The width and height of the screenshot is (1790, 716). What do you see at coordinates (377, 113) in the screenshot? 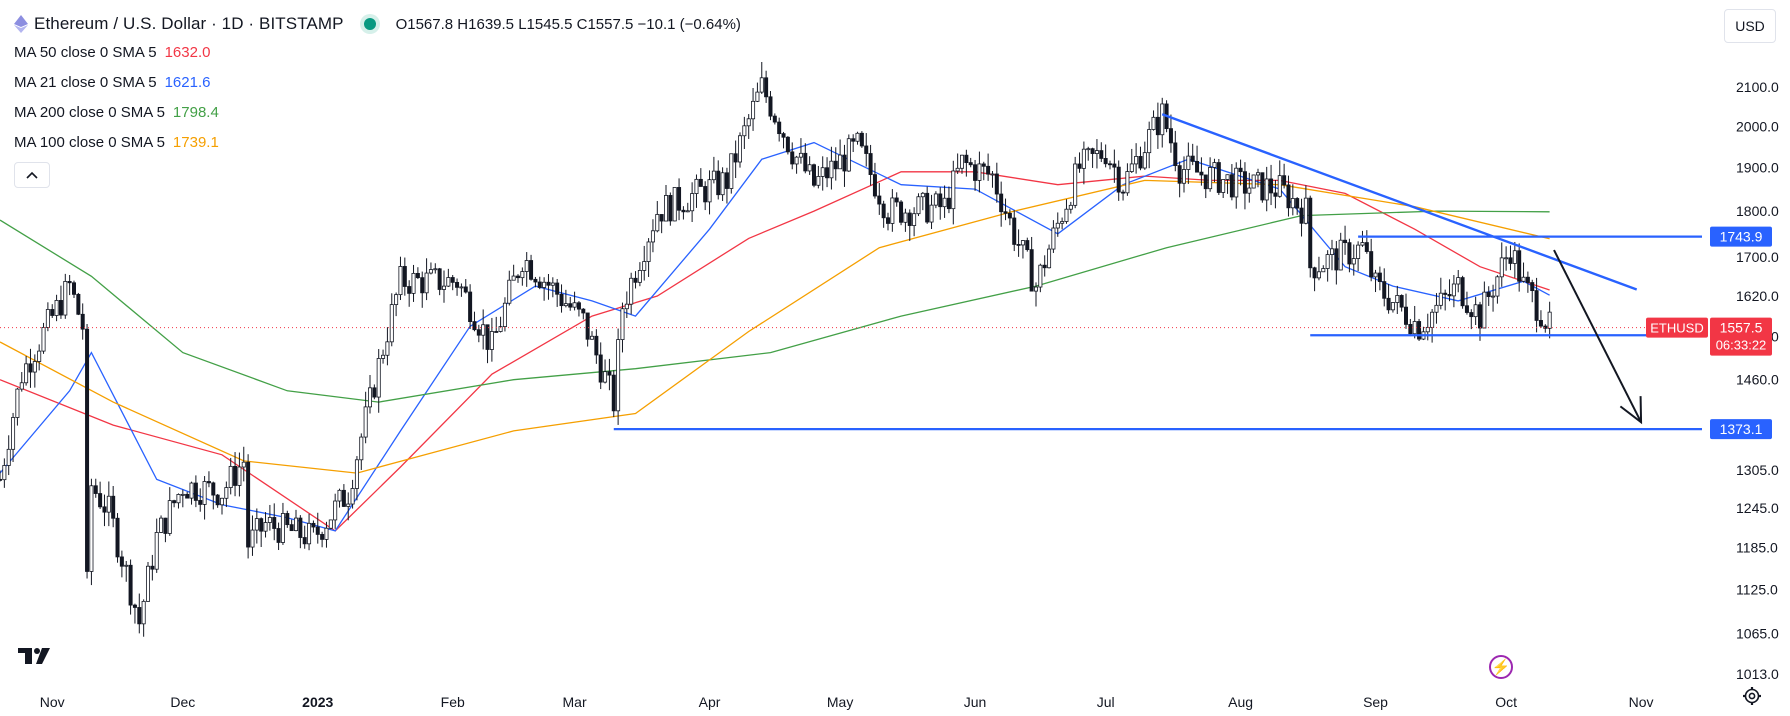
I see `ma-legend-row: MA 200 close 0 SMA 5 1798.4` at bounding box center [377, 113].